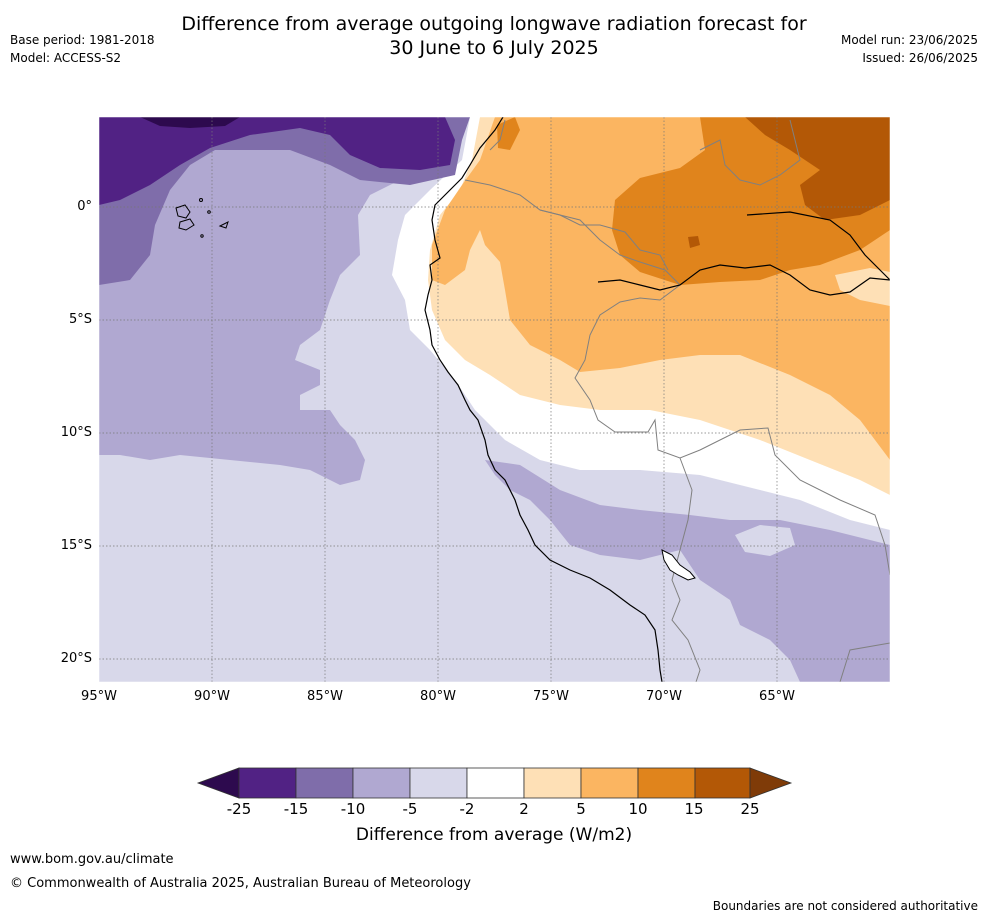  Describe the element at coordinates (325, 696) in the screenshot. I see `lon-label: 85°W` at that location.